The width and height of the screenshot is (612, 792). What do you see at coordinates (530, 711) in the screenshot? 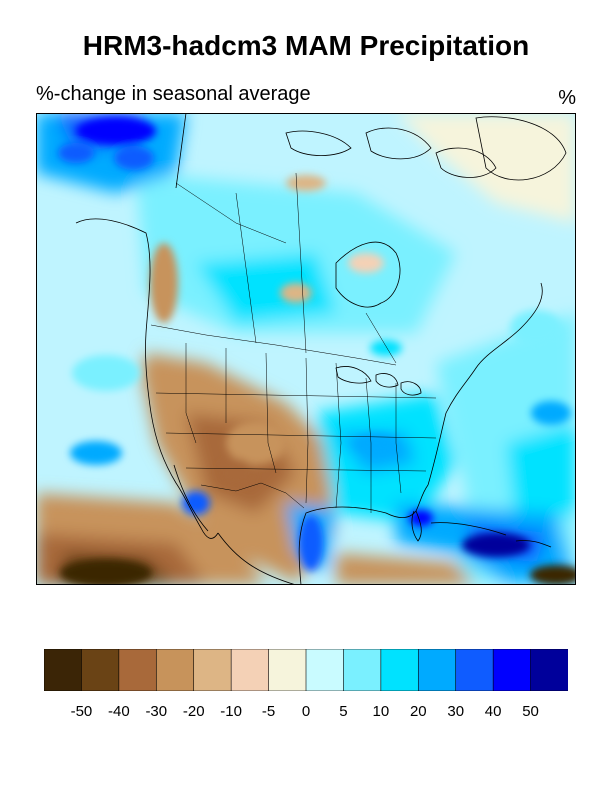
I see `colorbar-tick-label: 50` at bounding box center [530, 711].